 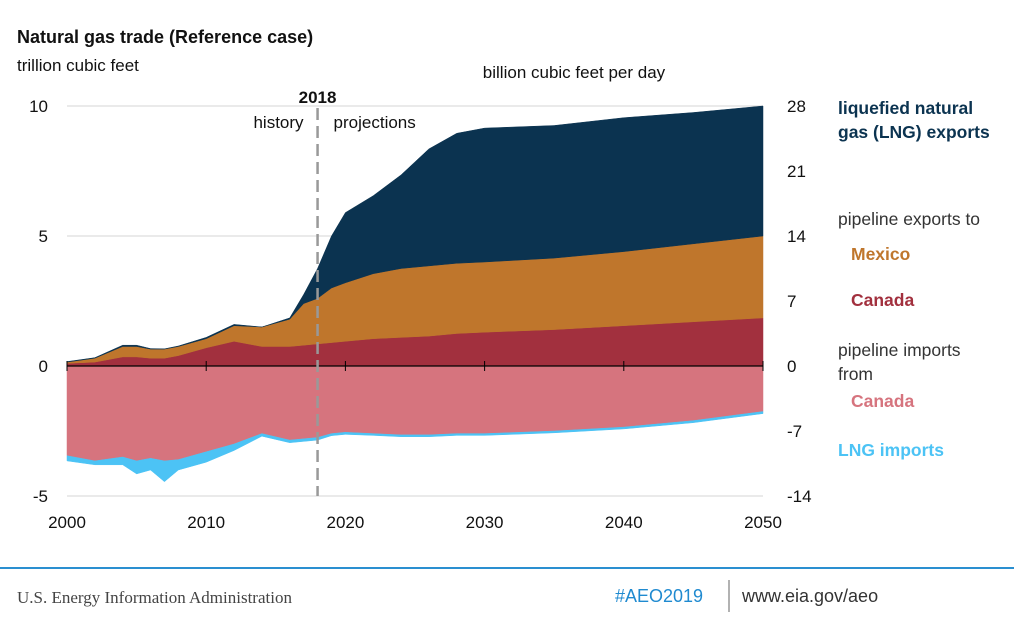 I want to click on y-tick-label: 5, so click(x=43, y=236).